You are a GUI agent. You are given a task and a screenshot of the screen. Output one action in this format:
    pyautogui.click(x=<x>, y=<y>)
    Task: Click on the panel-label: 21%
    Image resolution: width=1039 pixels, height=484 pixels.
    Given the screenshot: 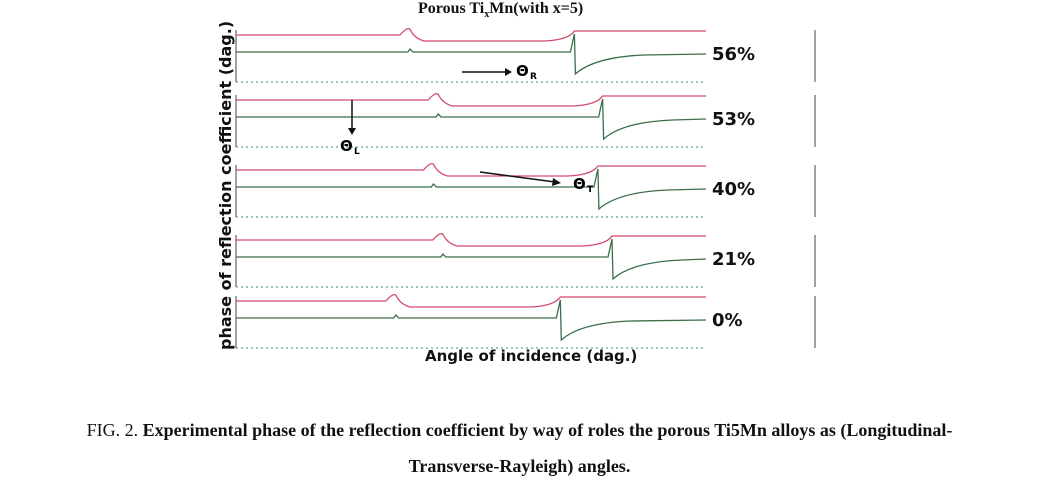 What is the action you would take?
    pyautogui.click(x=733, y=259)
    